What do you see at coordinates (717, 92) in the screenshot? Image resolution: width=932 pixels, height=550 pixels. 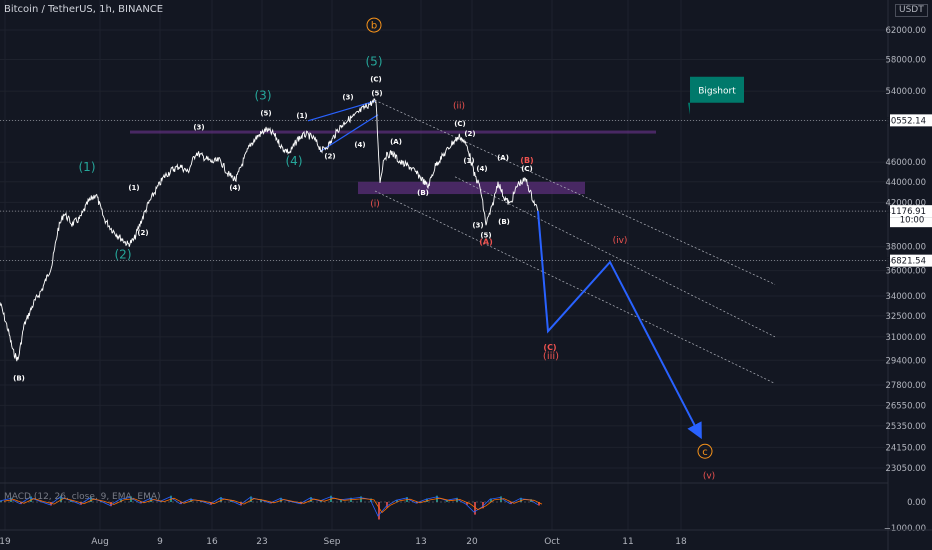 I see `callout-text: Bigshort` at bounding box center [717, 92].